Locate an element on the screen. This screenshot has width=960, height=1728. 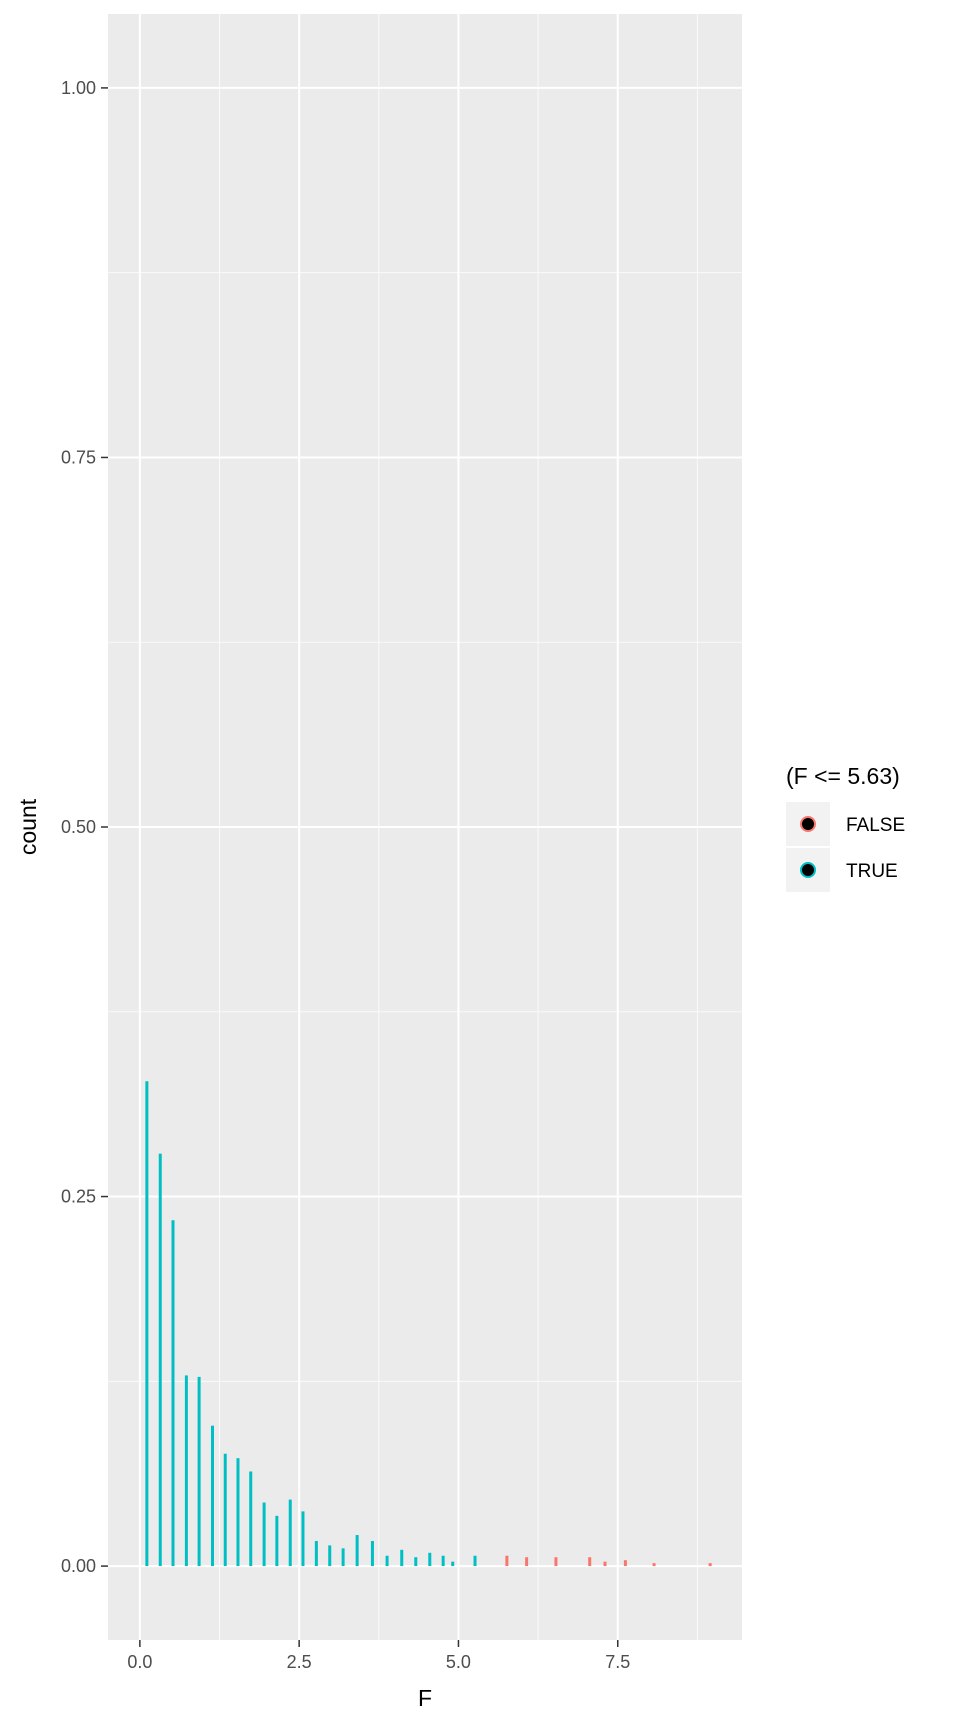
legend-label-false: FALSE is located at coordinates (875, 825).